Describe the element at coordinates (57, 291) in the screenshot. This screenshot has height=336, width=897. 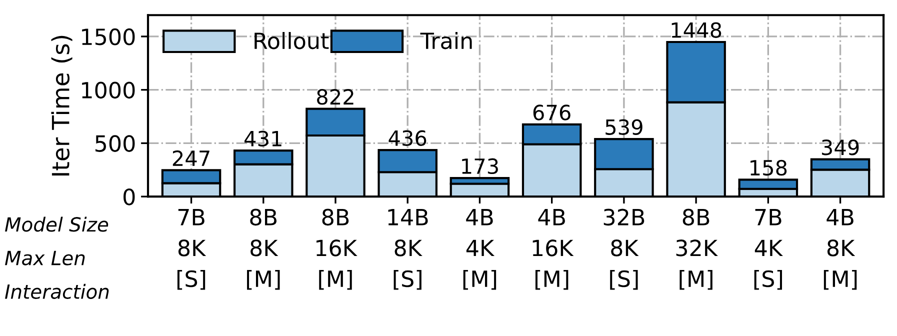
I see `text: Interaction` at that location.